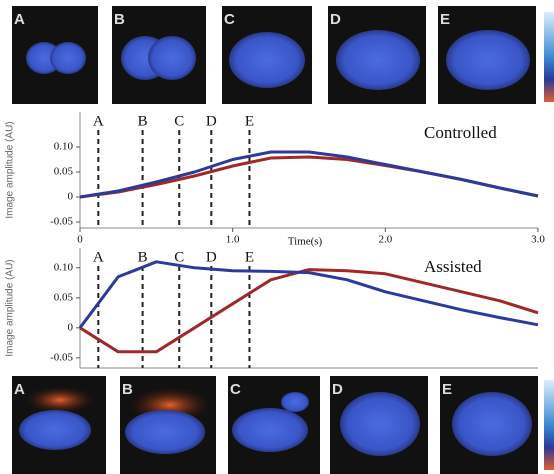 The width and height of the screenshot is (554, 474). Describe the element at coordinates (233, 240) in the screenshot. I see `x-tick-label: 1.0` at that location.